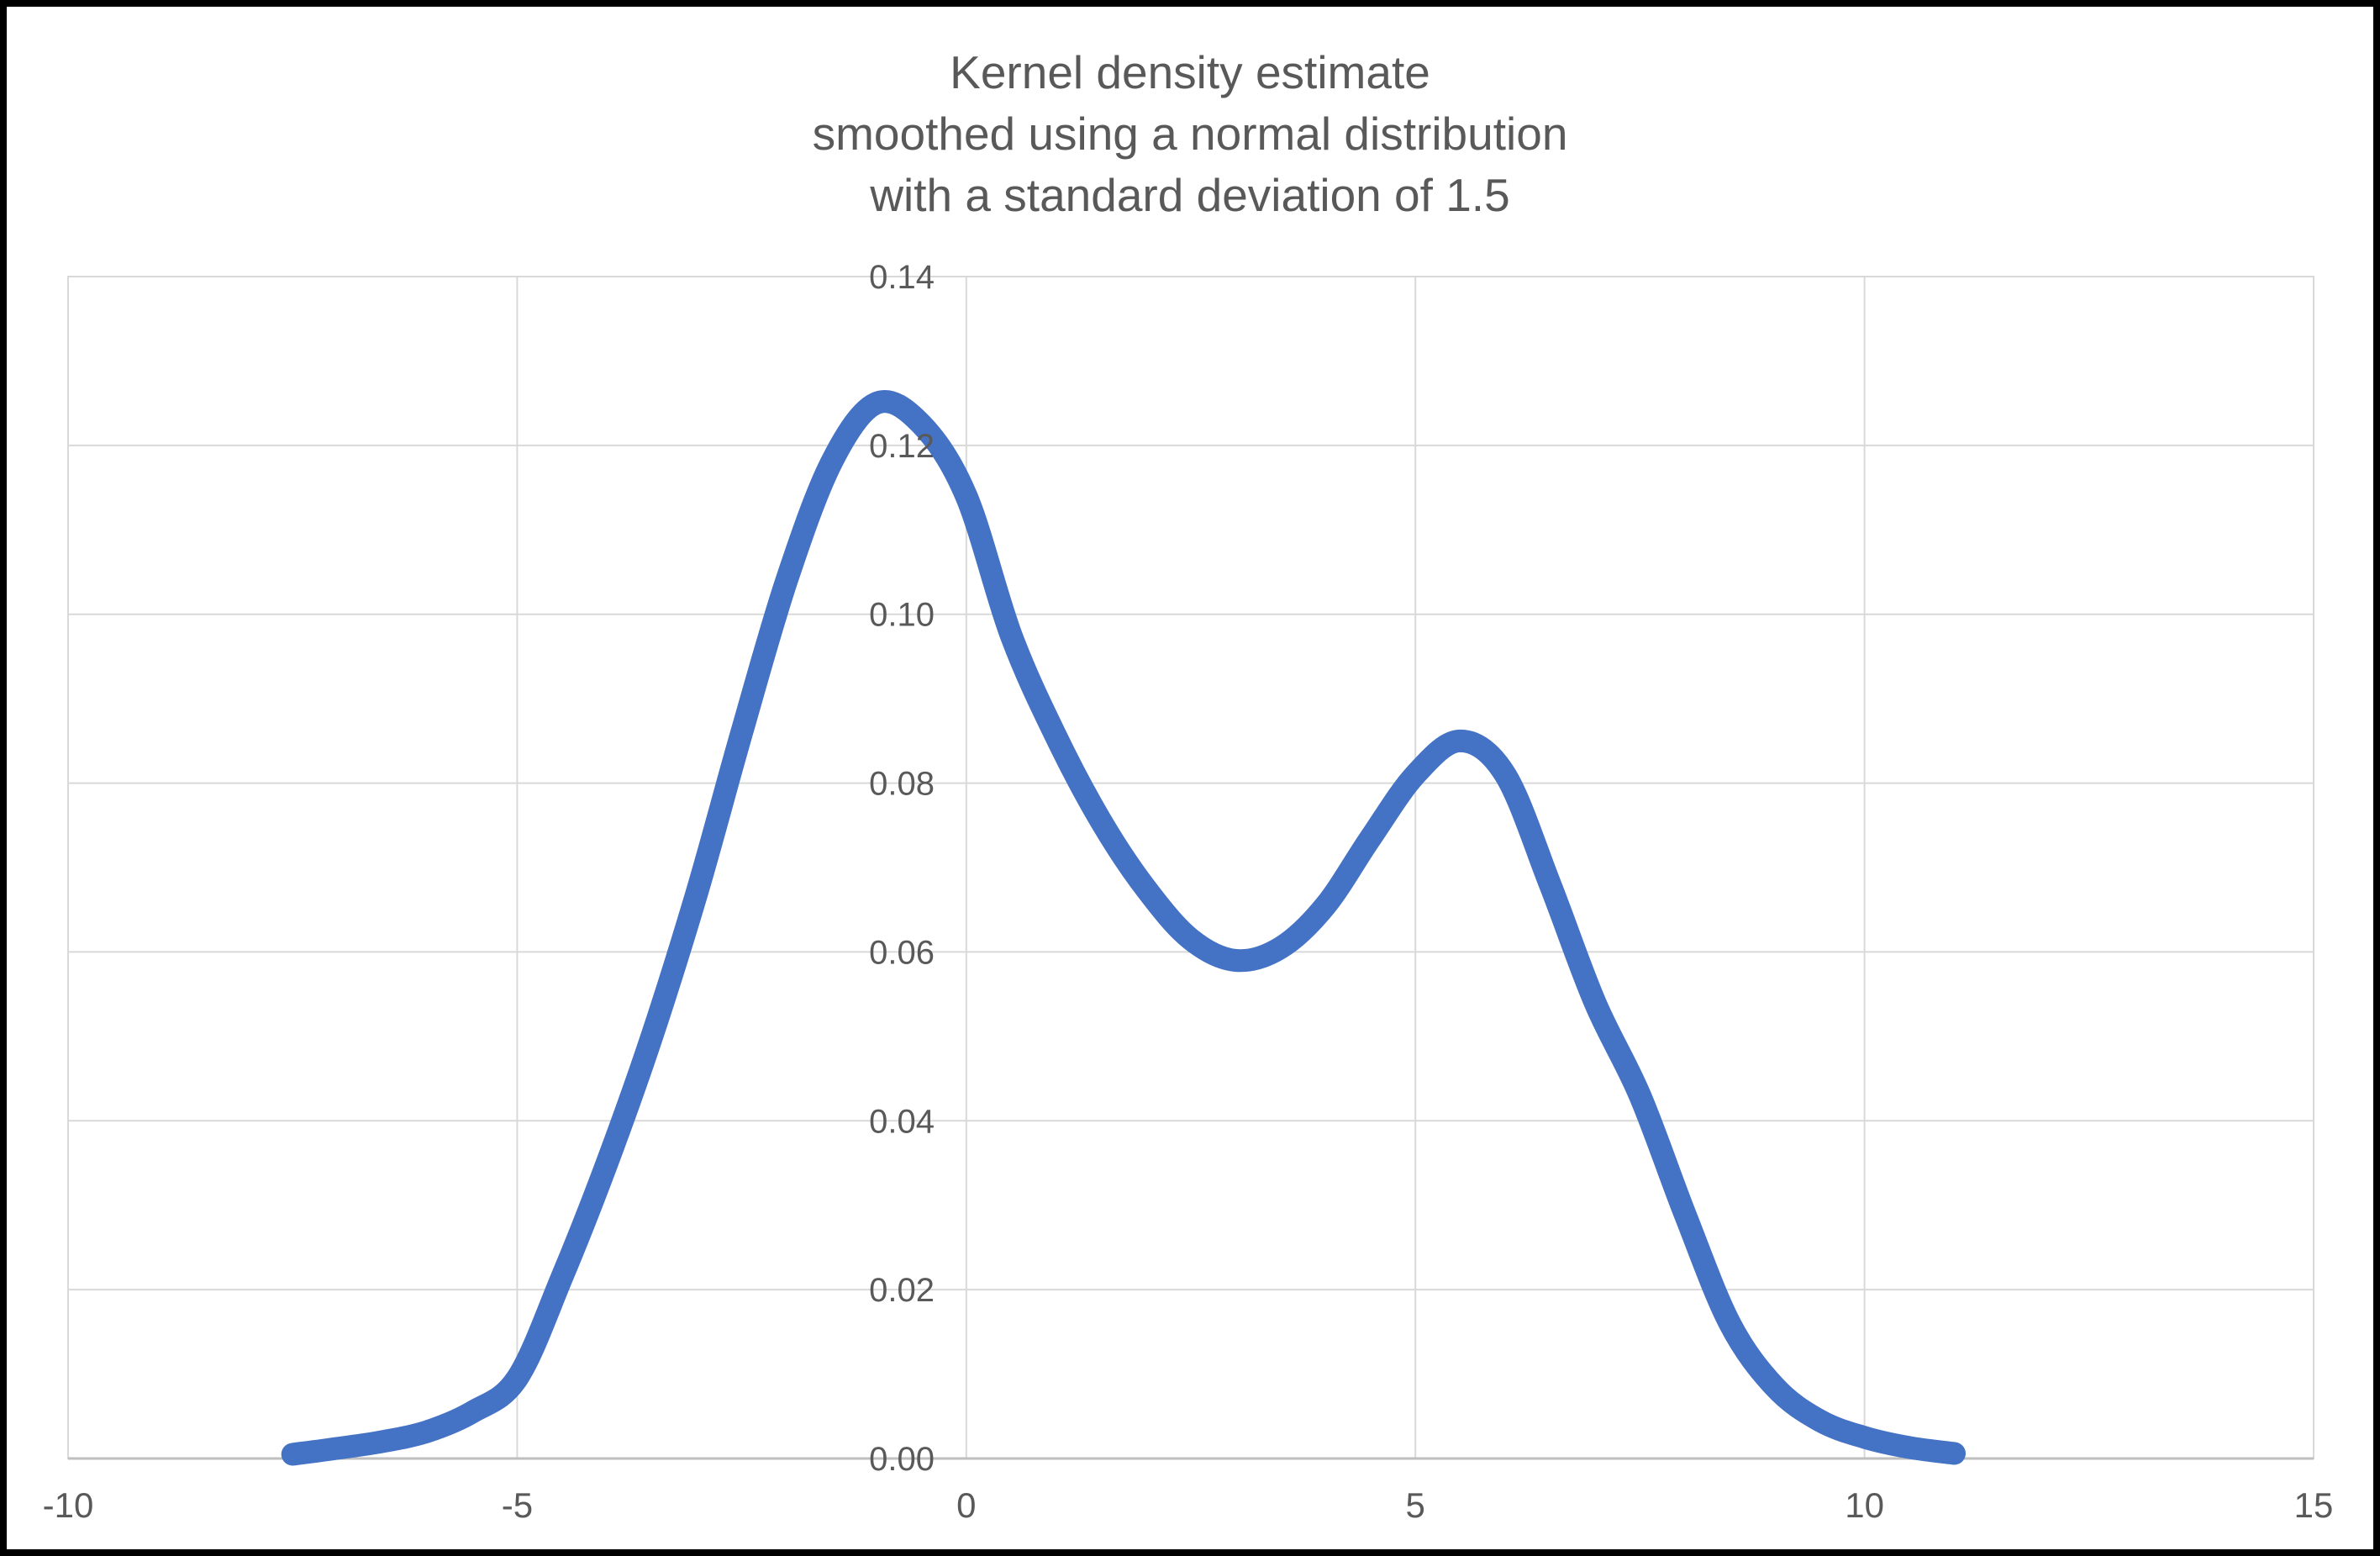  Describe the element at coordinates (902, 1290) in the screenshot. I see `y-tick-label: 0.02` at that location.